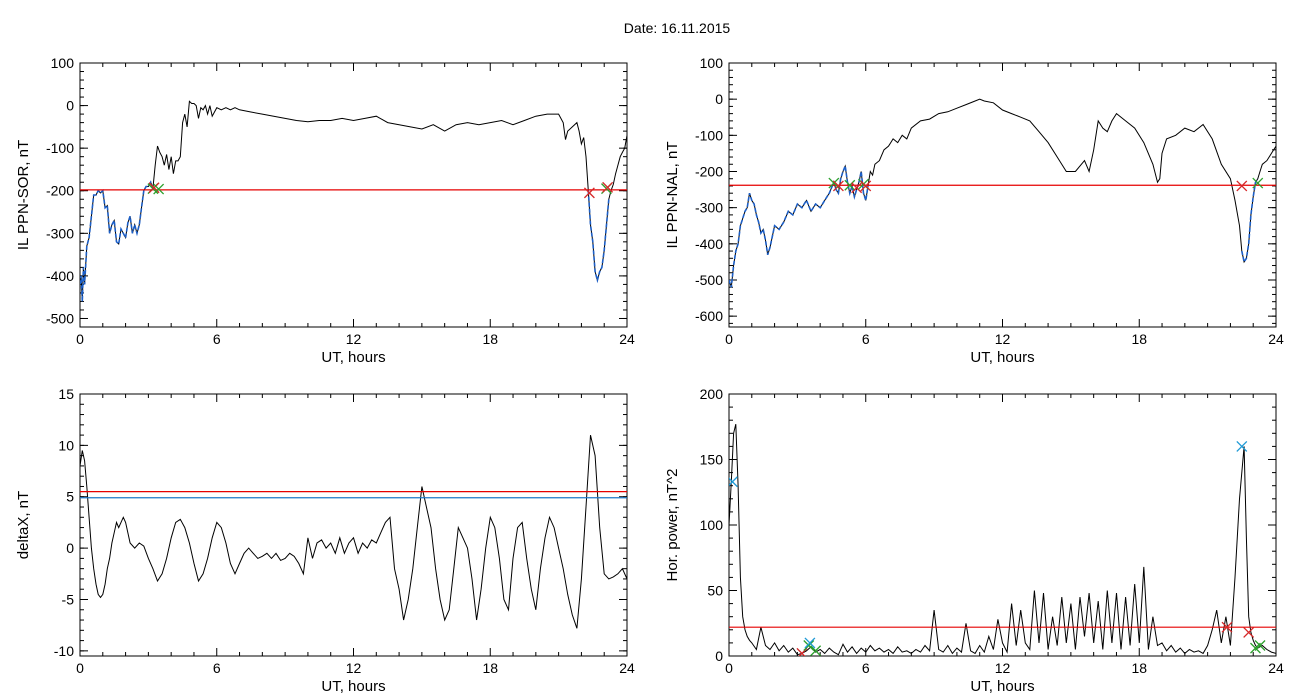  Describe the element at coordinates (23, 195) in the screenshot. I see `y-axis-label: IL PPN-SOR, nT` at that location.